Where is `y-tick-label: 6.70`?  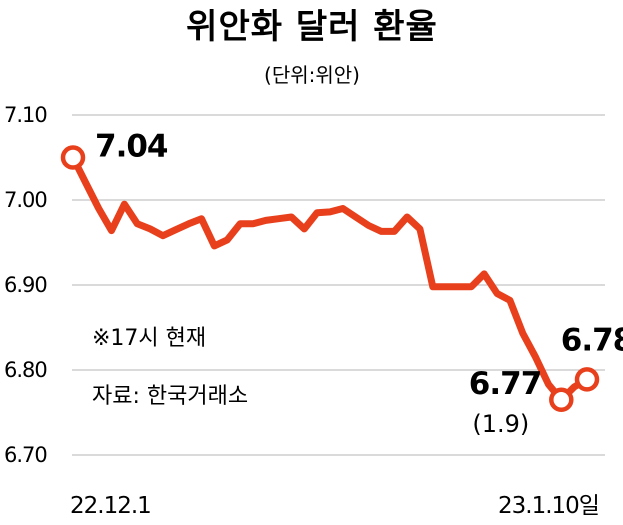
y-tick-label: 6.70 is located at coordinates (25, 455).